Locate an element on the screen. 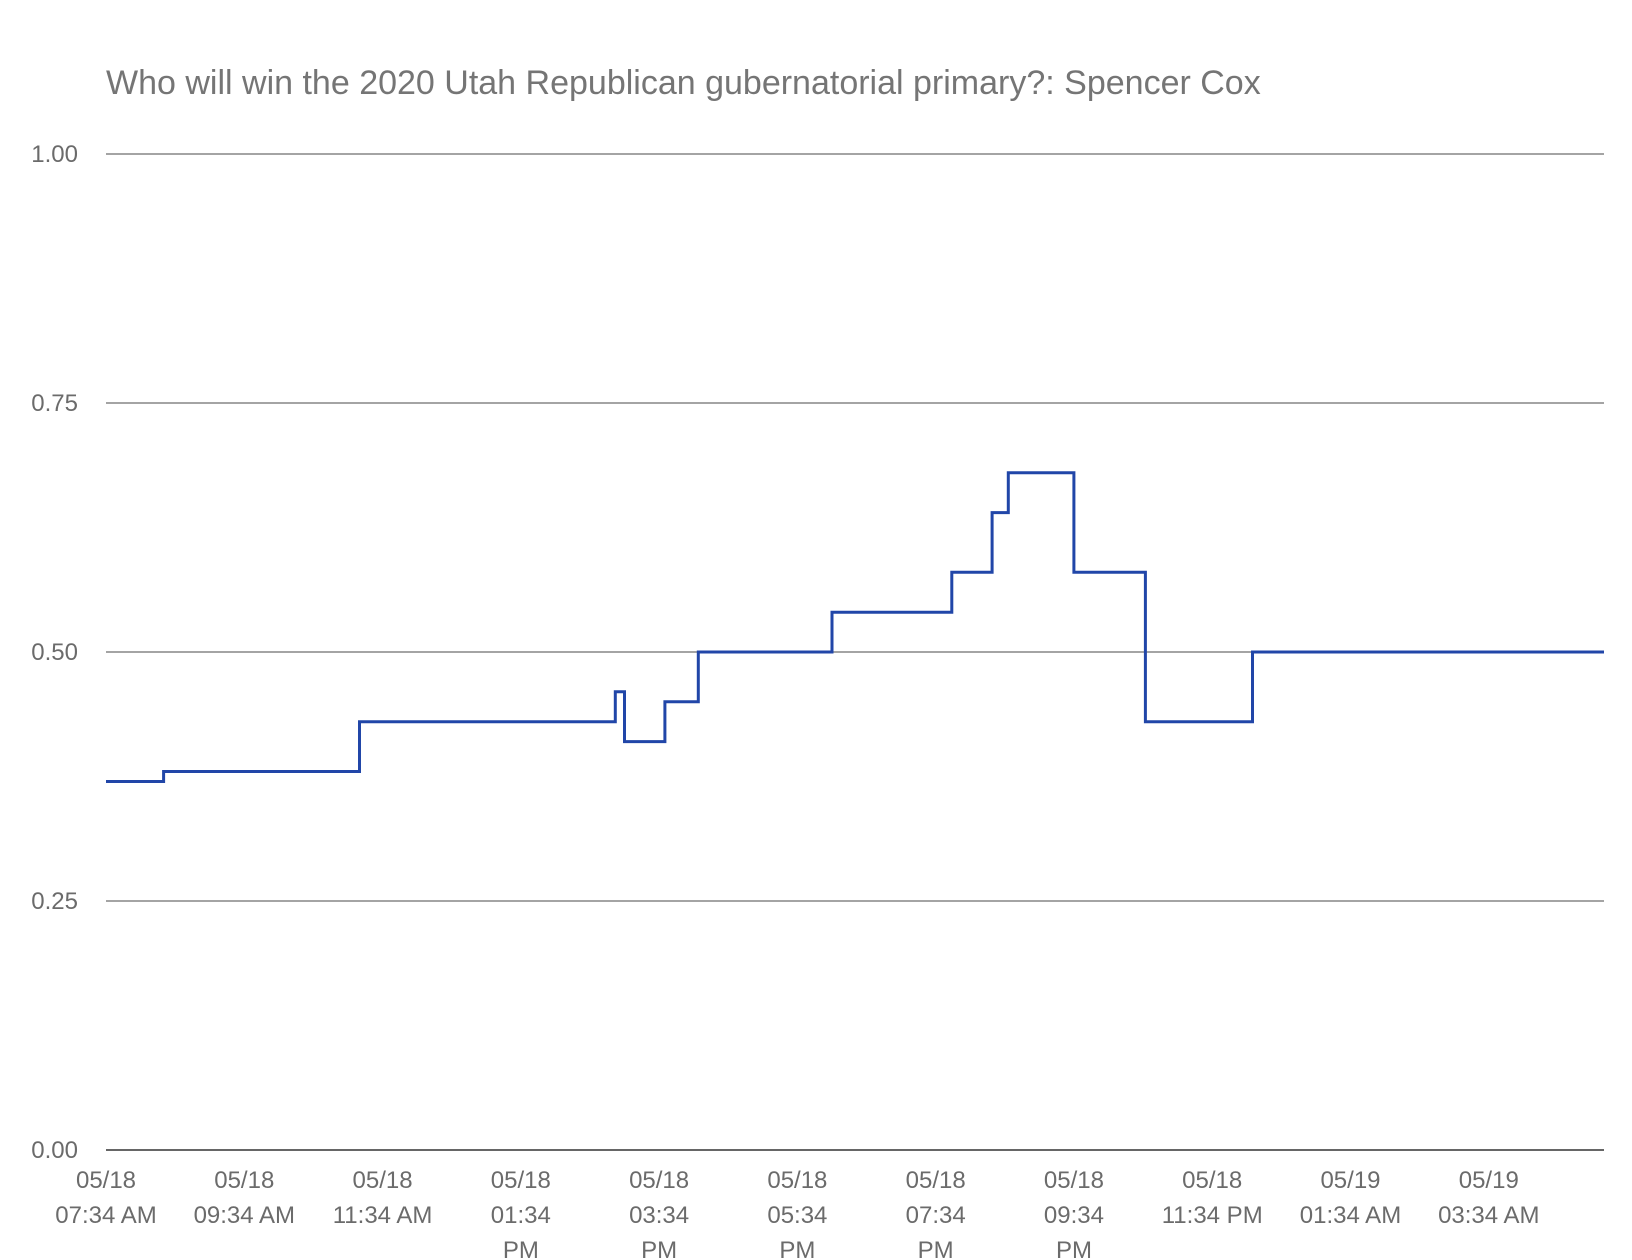  y-tick-label: 0.50 is located at coordinates (54, 652).